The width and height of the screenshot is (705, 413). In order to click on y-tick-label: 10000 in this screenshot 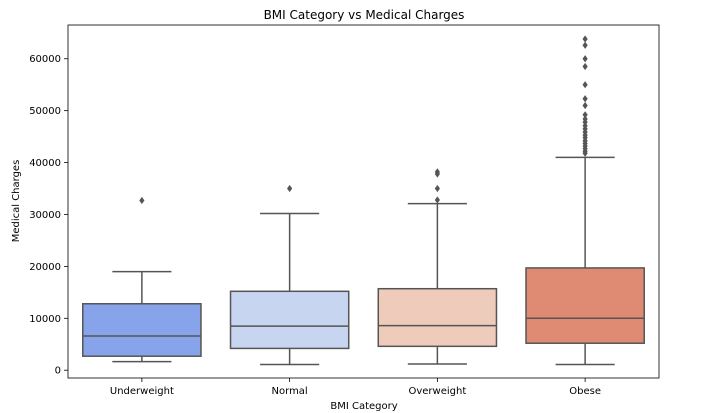, I will do `click(45, 319)`.